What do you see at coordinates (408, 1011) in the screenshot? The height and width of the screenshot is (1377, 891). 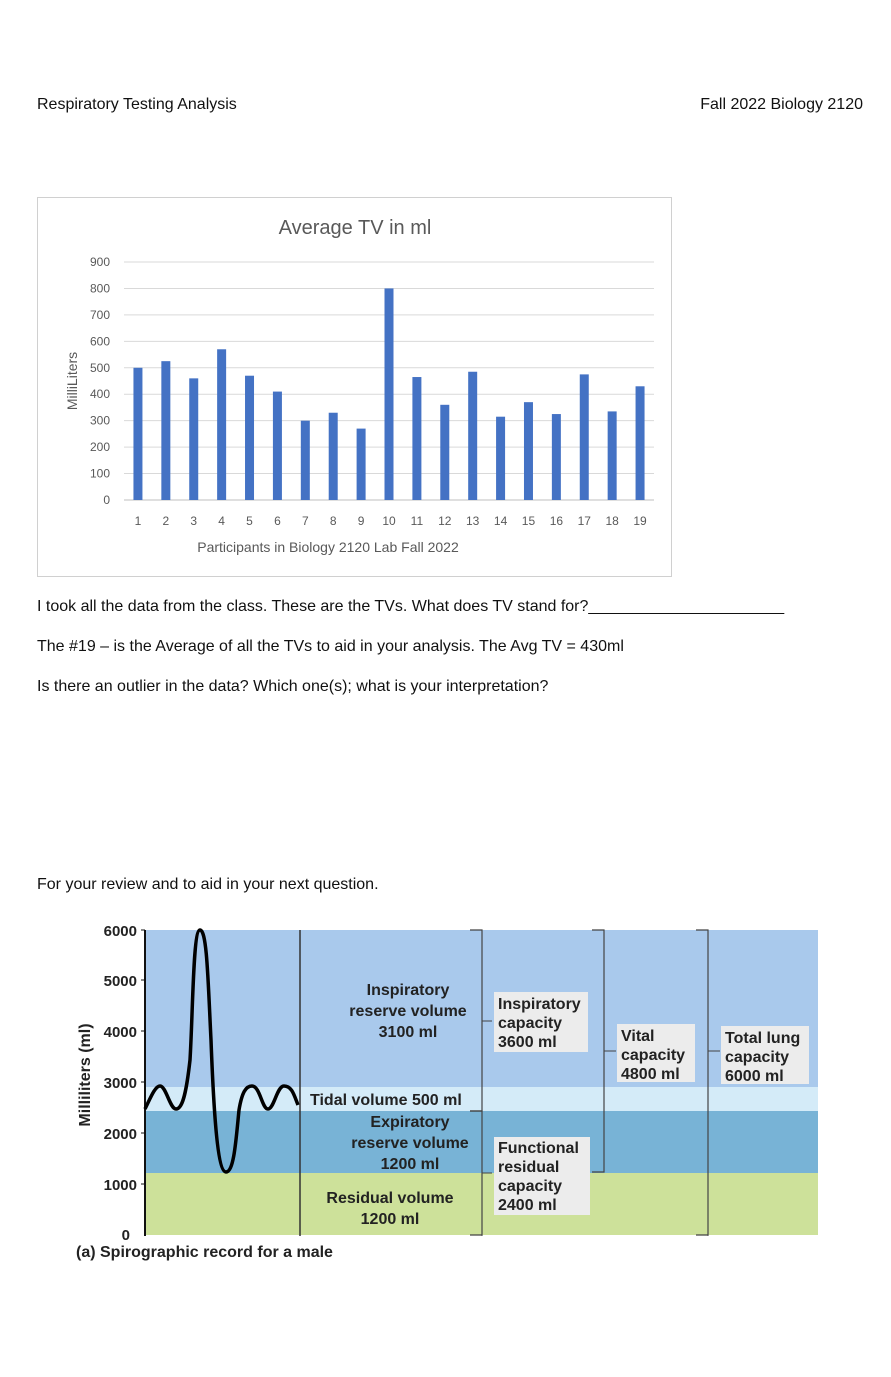 I see `irv-label-2: reserve volume` at bounding box center [408, 1011].